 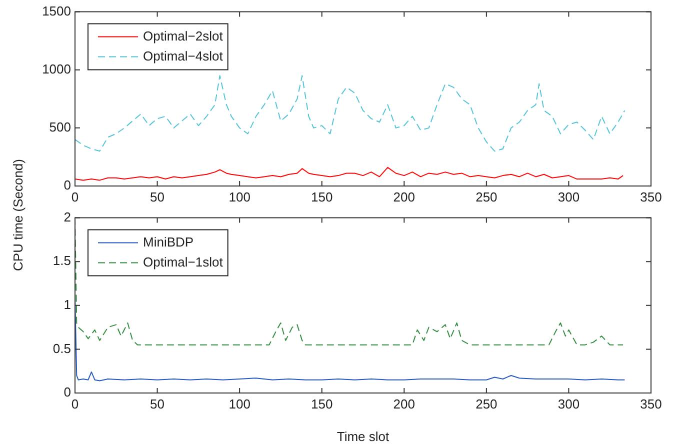 What do you see at coordinates (56, 10) in the screenshot?
I see `y-tick-label: 1500` at bounding box center [56, 10].